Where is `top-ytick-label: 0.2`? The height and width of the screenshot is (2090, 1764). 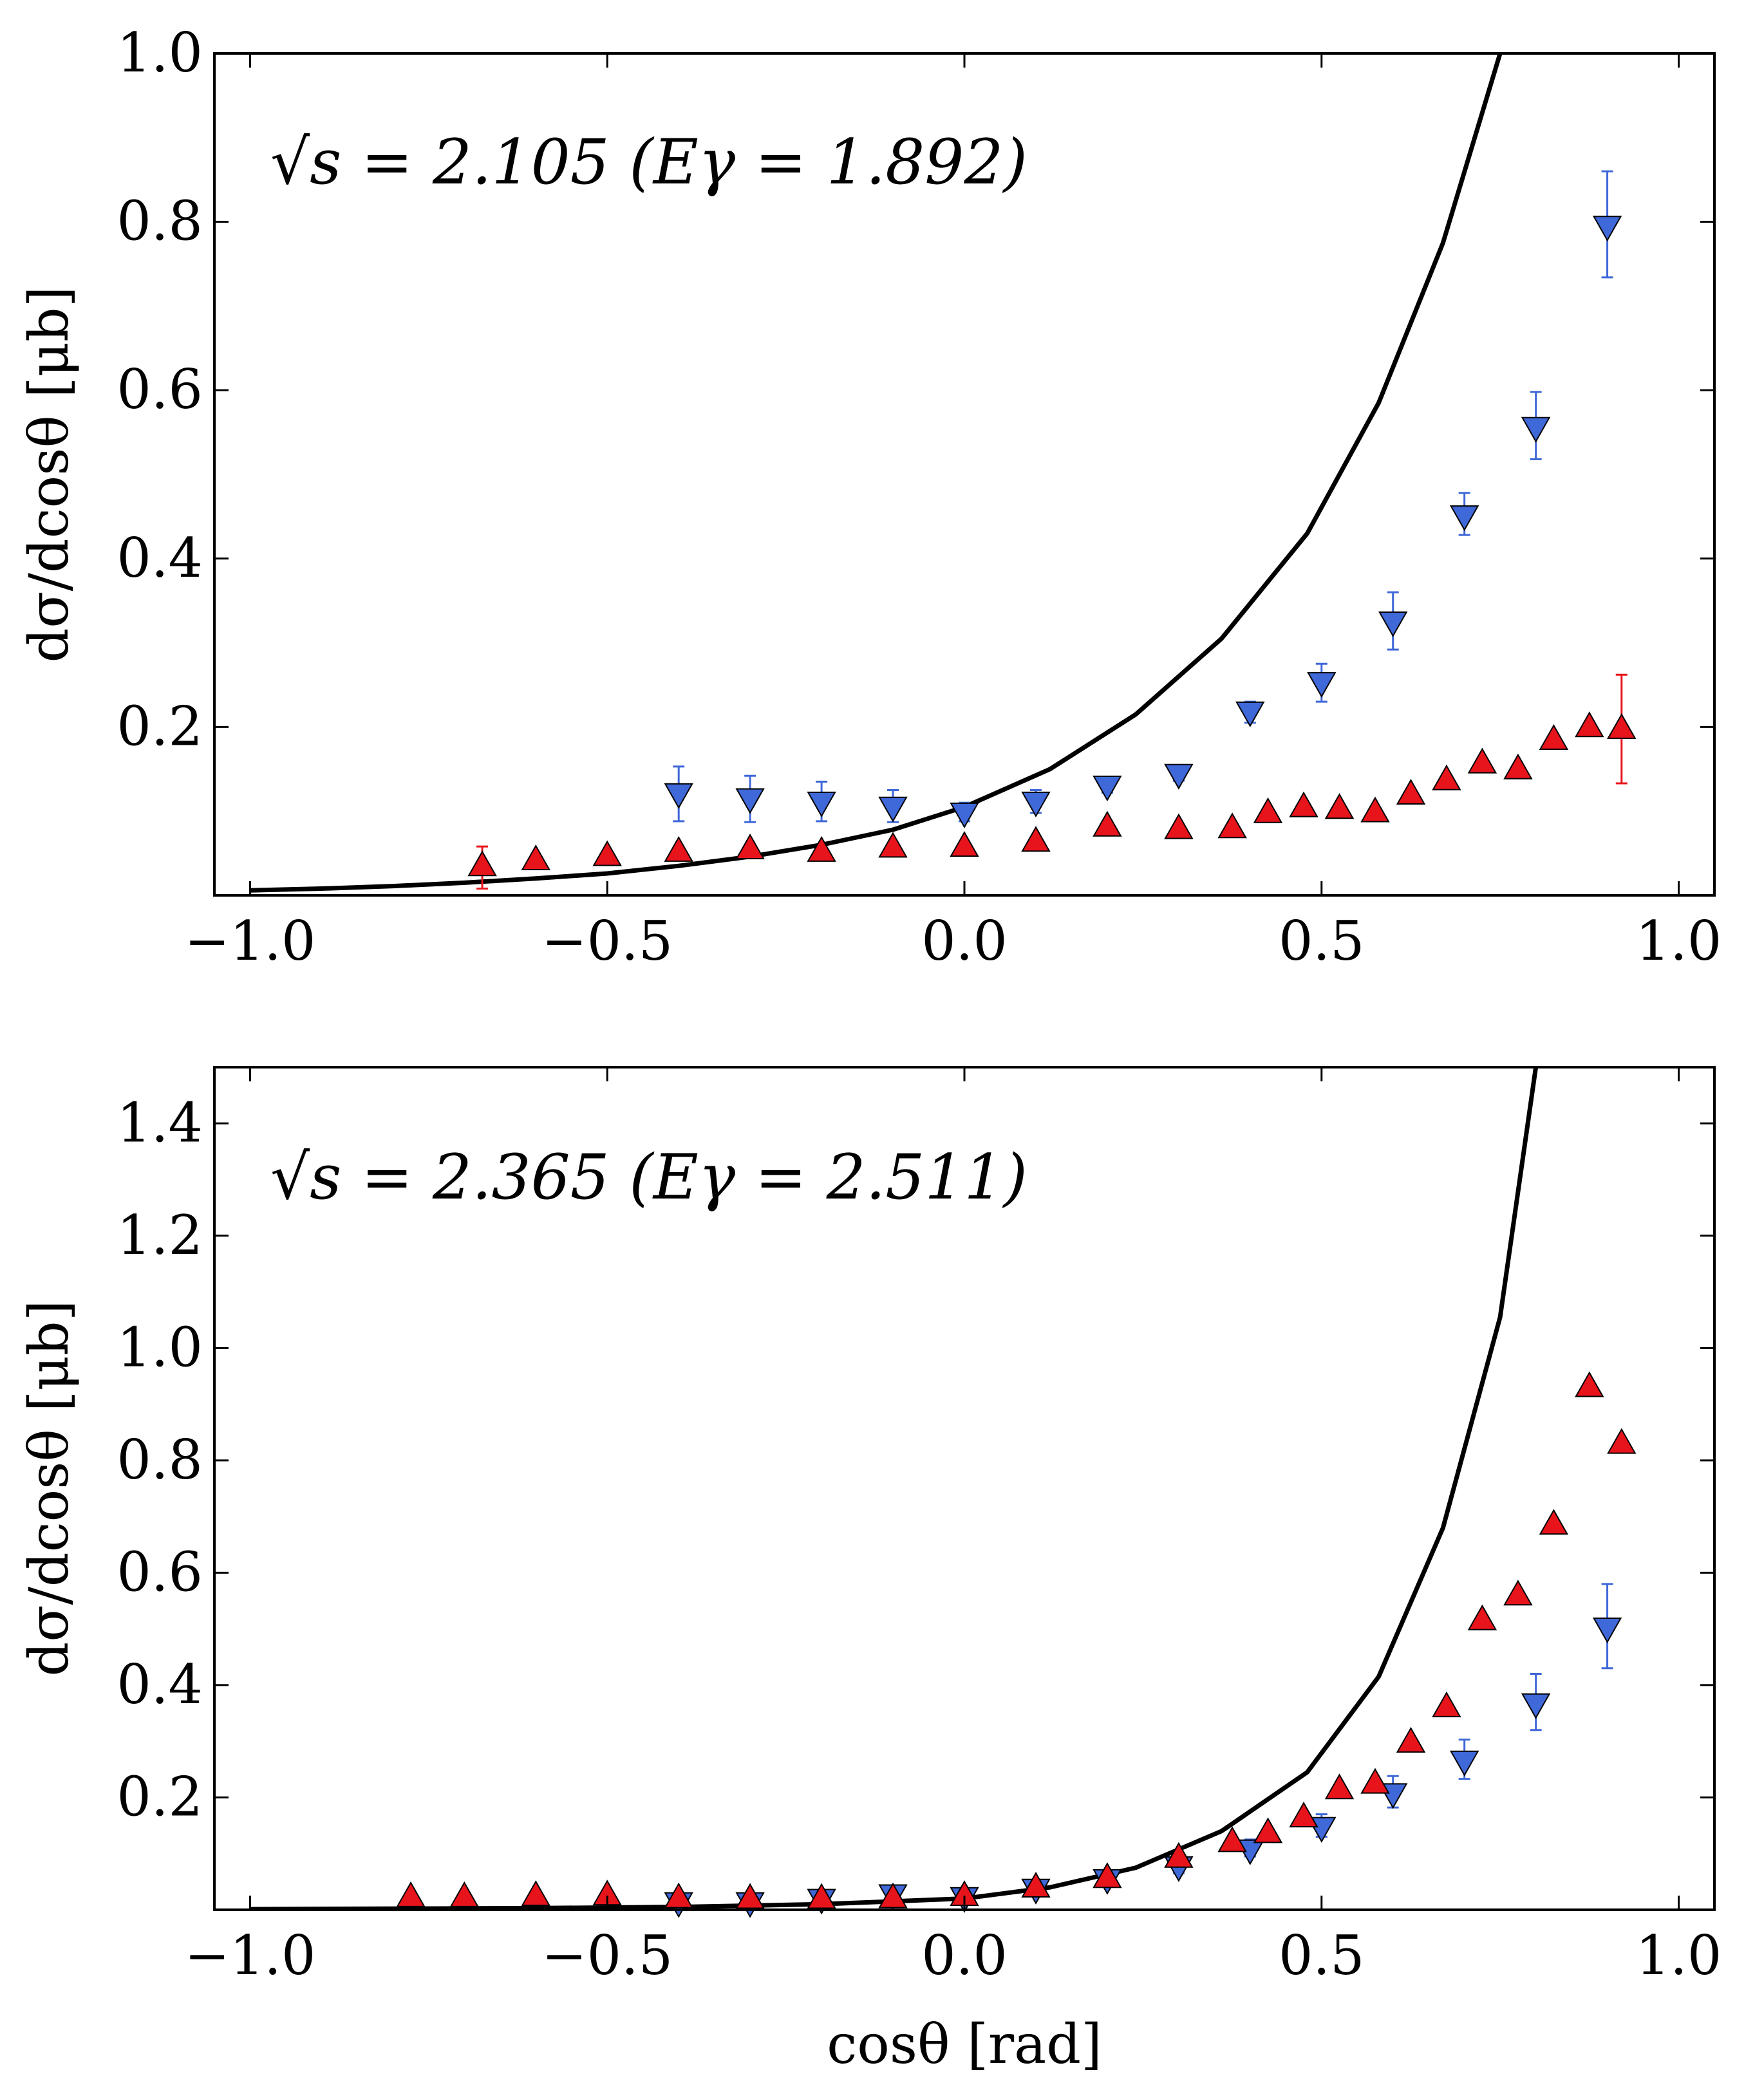
top-ytick-label: 0.2 is located at coordinates (160, 727).